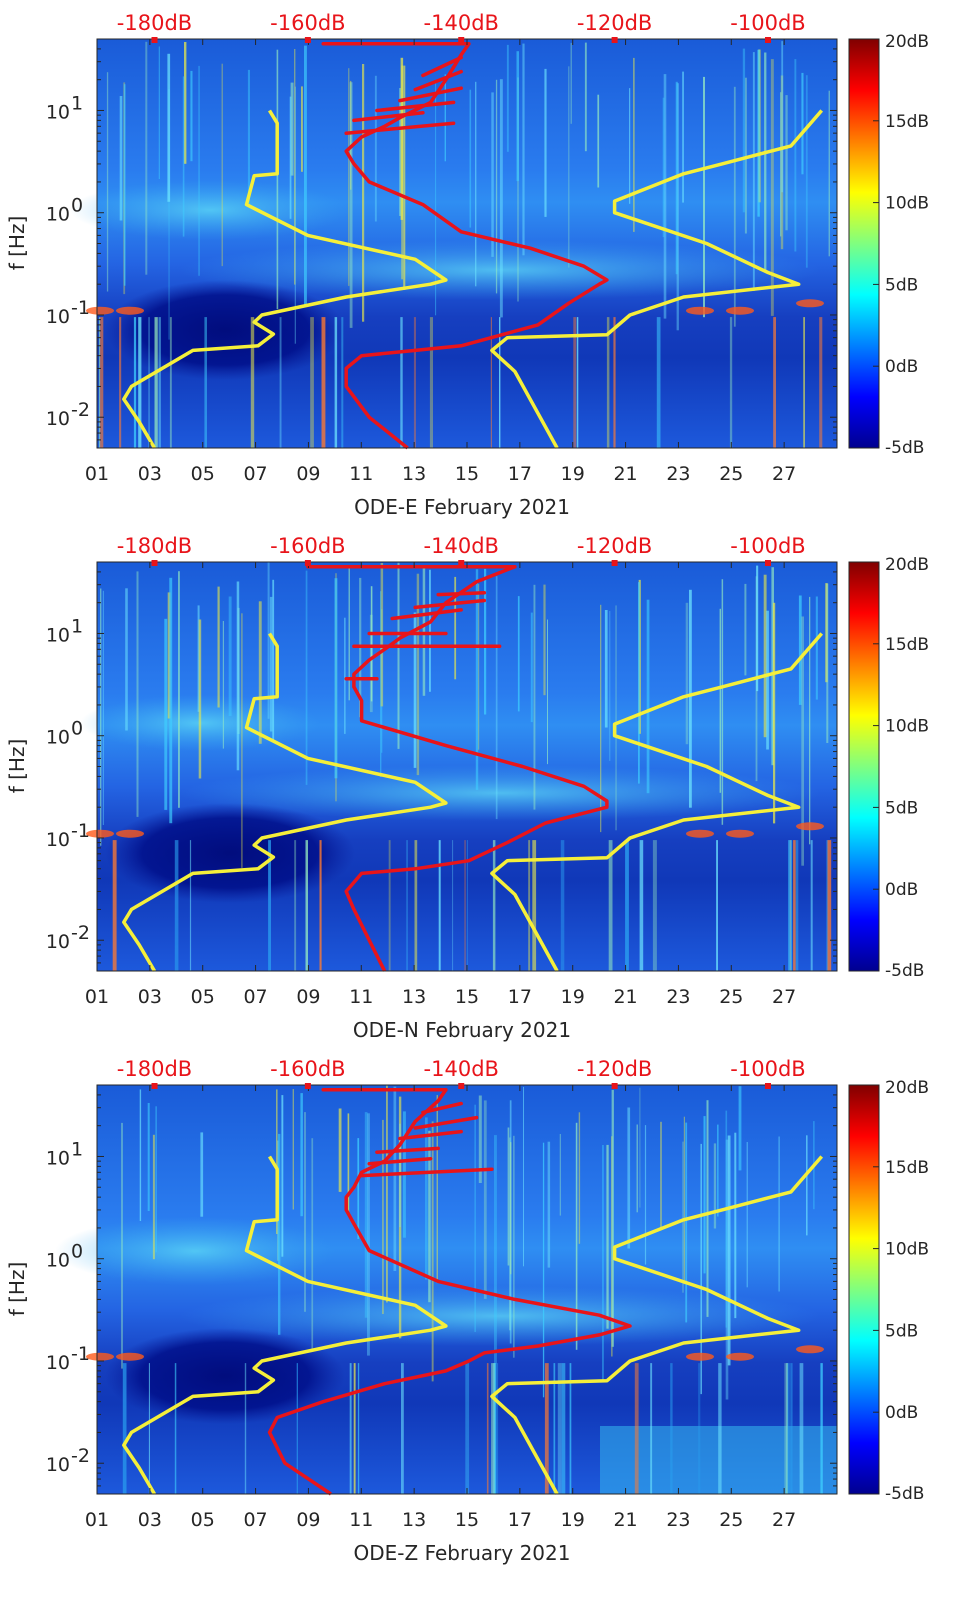  I want to click on y-tick-label: 10, so click(58, 215).